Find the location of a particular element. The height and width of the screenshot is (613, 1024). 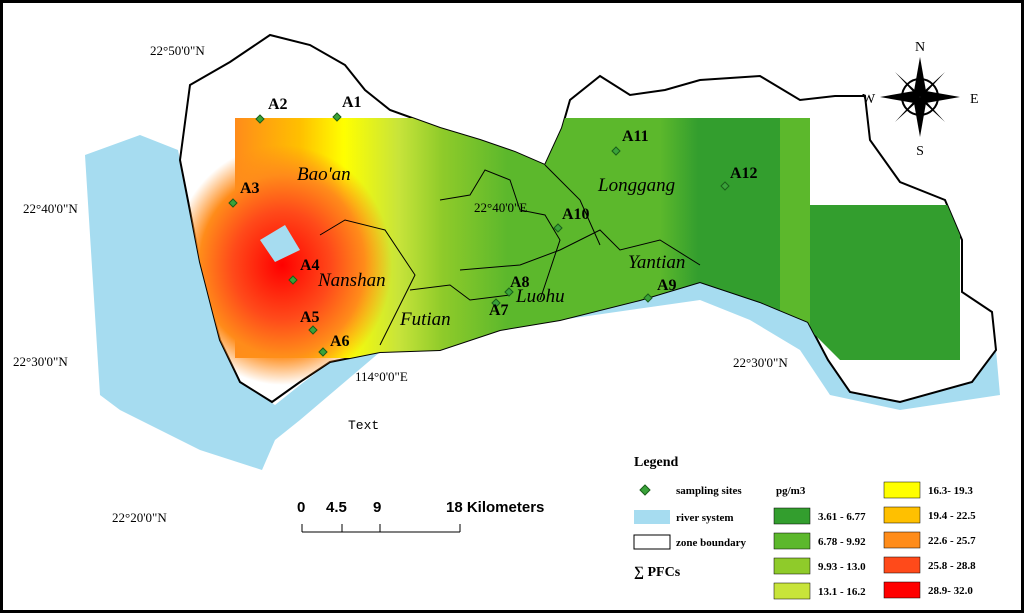

legend-class-label: 25.8 - 28.8 is located at coordinates (952, 566).